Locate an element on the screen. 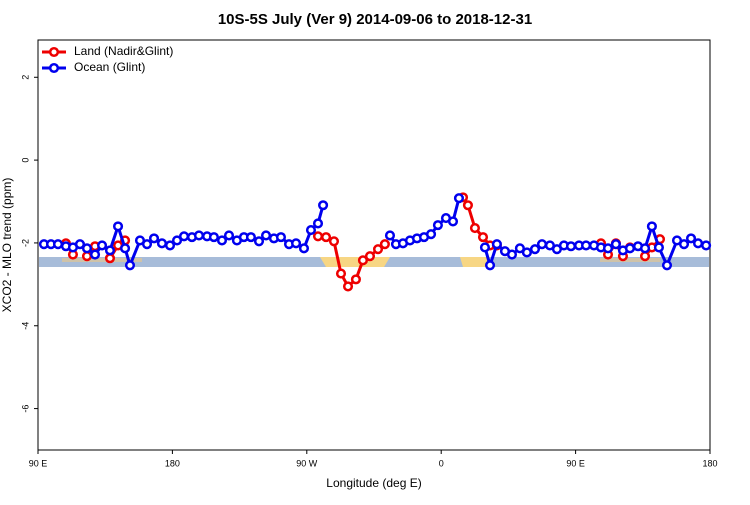  y-tick-label: 2 is located at coordinates (25, 77).